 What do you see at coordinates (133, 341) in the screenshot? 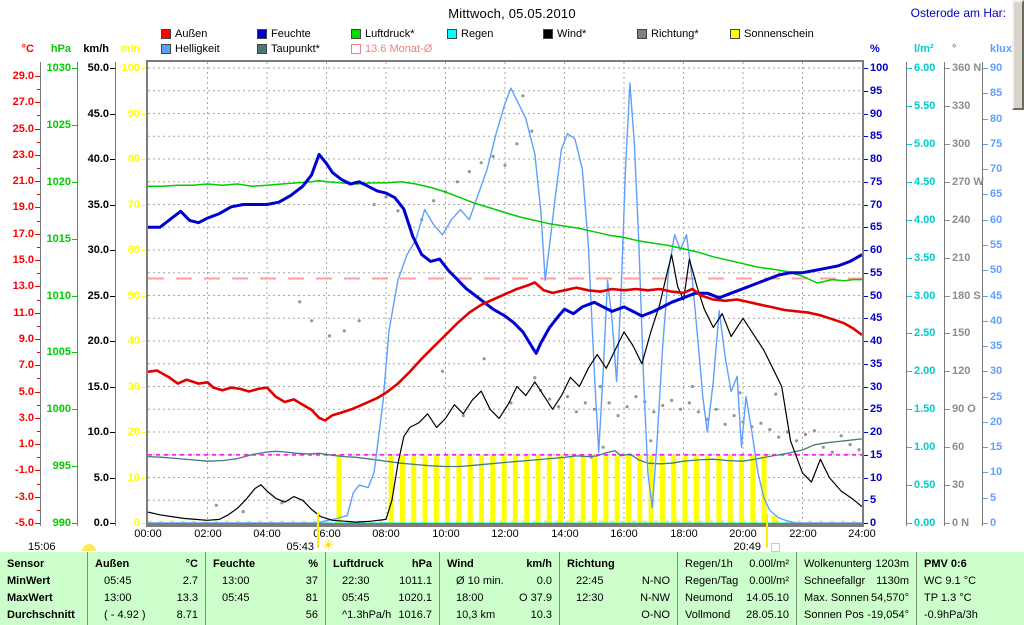
I see `axis-tick-label: 40` at bounding box center [133, 341].